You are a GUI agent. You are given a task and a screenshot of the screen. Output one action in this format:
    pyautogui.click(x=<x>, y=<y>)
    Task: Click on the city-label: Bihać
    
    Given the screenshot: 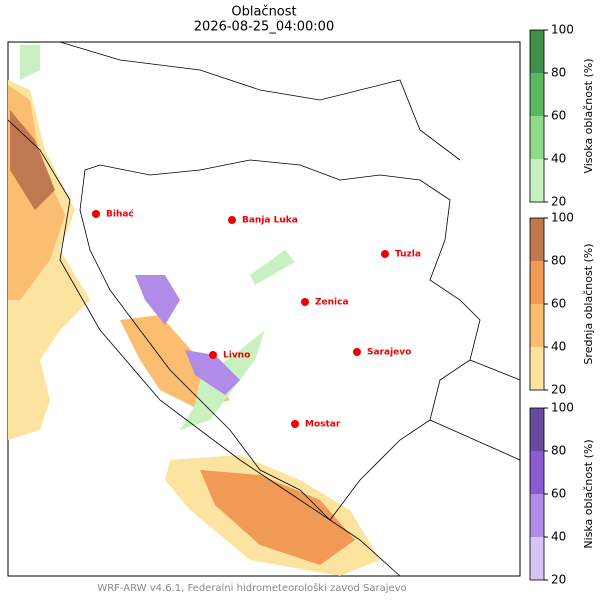 What is the action you would take?
    pyautogui.click(x=120, y=214)
    